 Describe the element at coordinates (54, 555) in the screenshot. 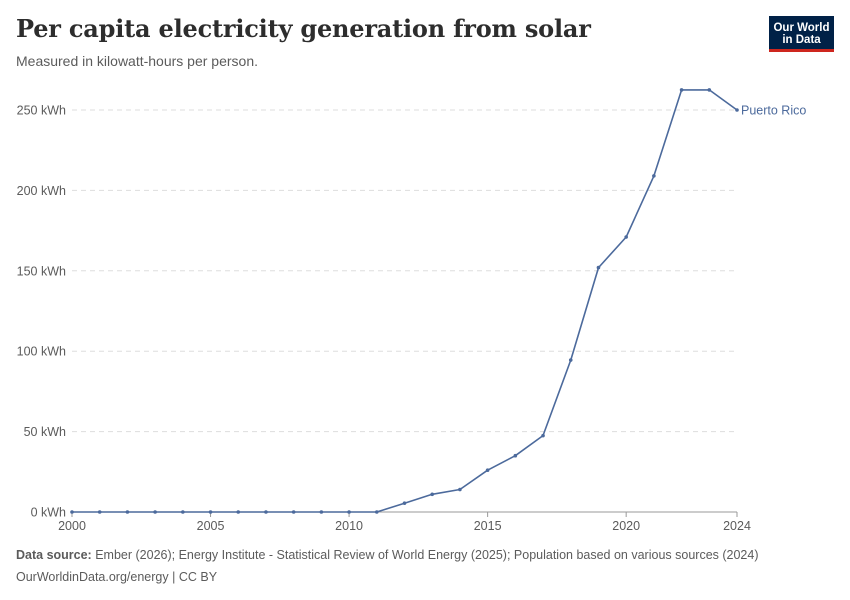

I see `data-source-label: Data source:` at that location.